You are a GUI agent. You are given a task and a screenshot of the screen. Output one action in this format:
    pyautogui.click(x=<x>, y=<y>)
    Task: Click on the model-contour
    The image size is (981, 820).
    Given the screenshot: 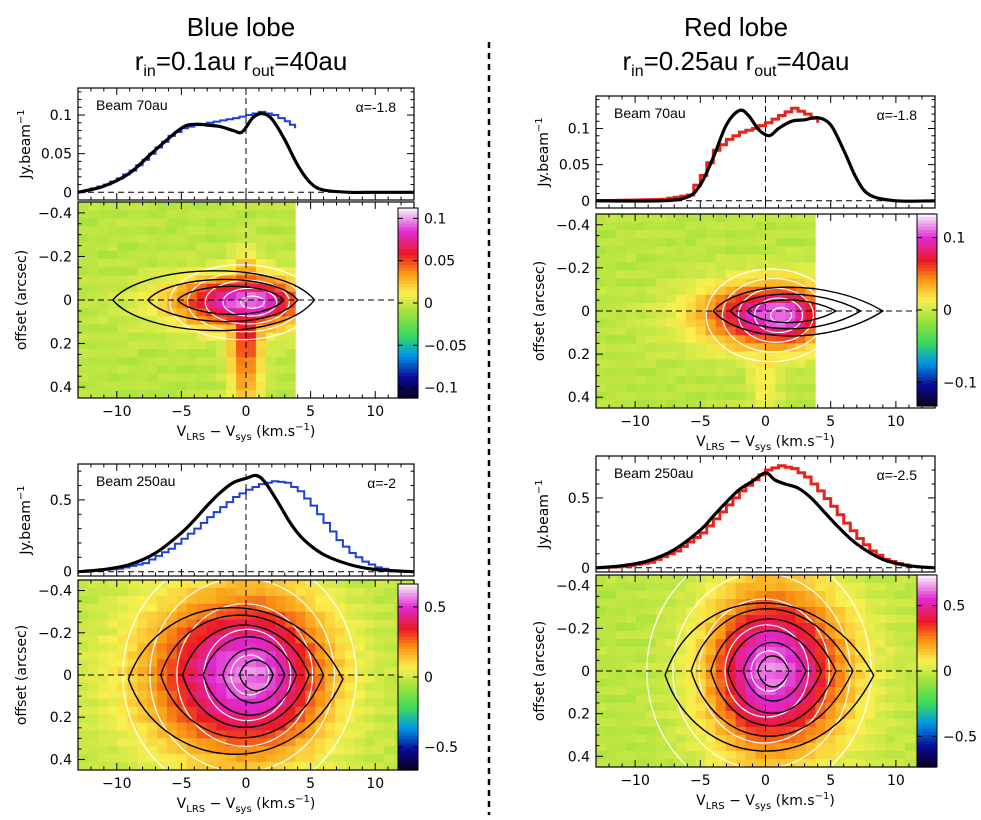 What is the action you would take?
    pyautogui.click(x=778, y=315)
    